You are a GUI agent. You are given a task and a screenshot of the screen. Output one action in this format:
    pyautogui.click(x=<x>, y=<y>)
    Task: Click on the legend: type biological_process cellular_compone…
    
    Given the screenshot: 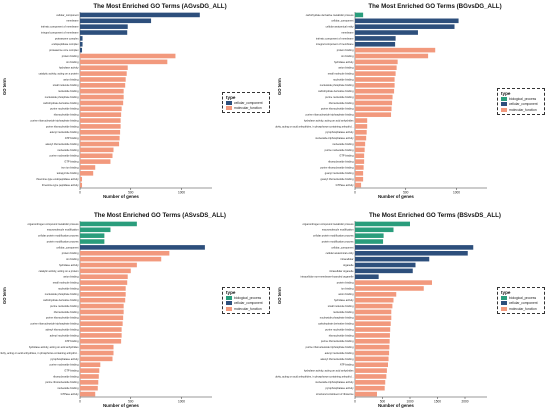 What is the action you would take?
    pyautogui.click(x=521, y=101)
    